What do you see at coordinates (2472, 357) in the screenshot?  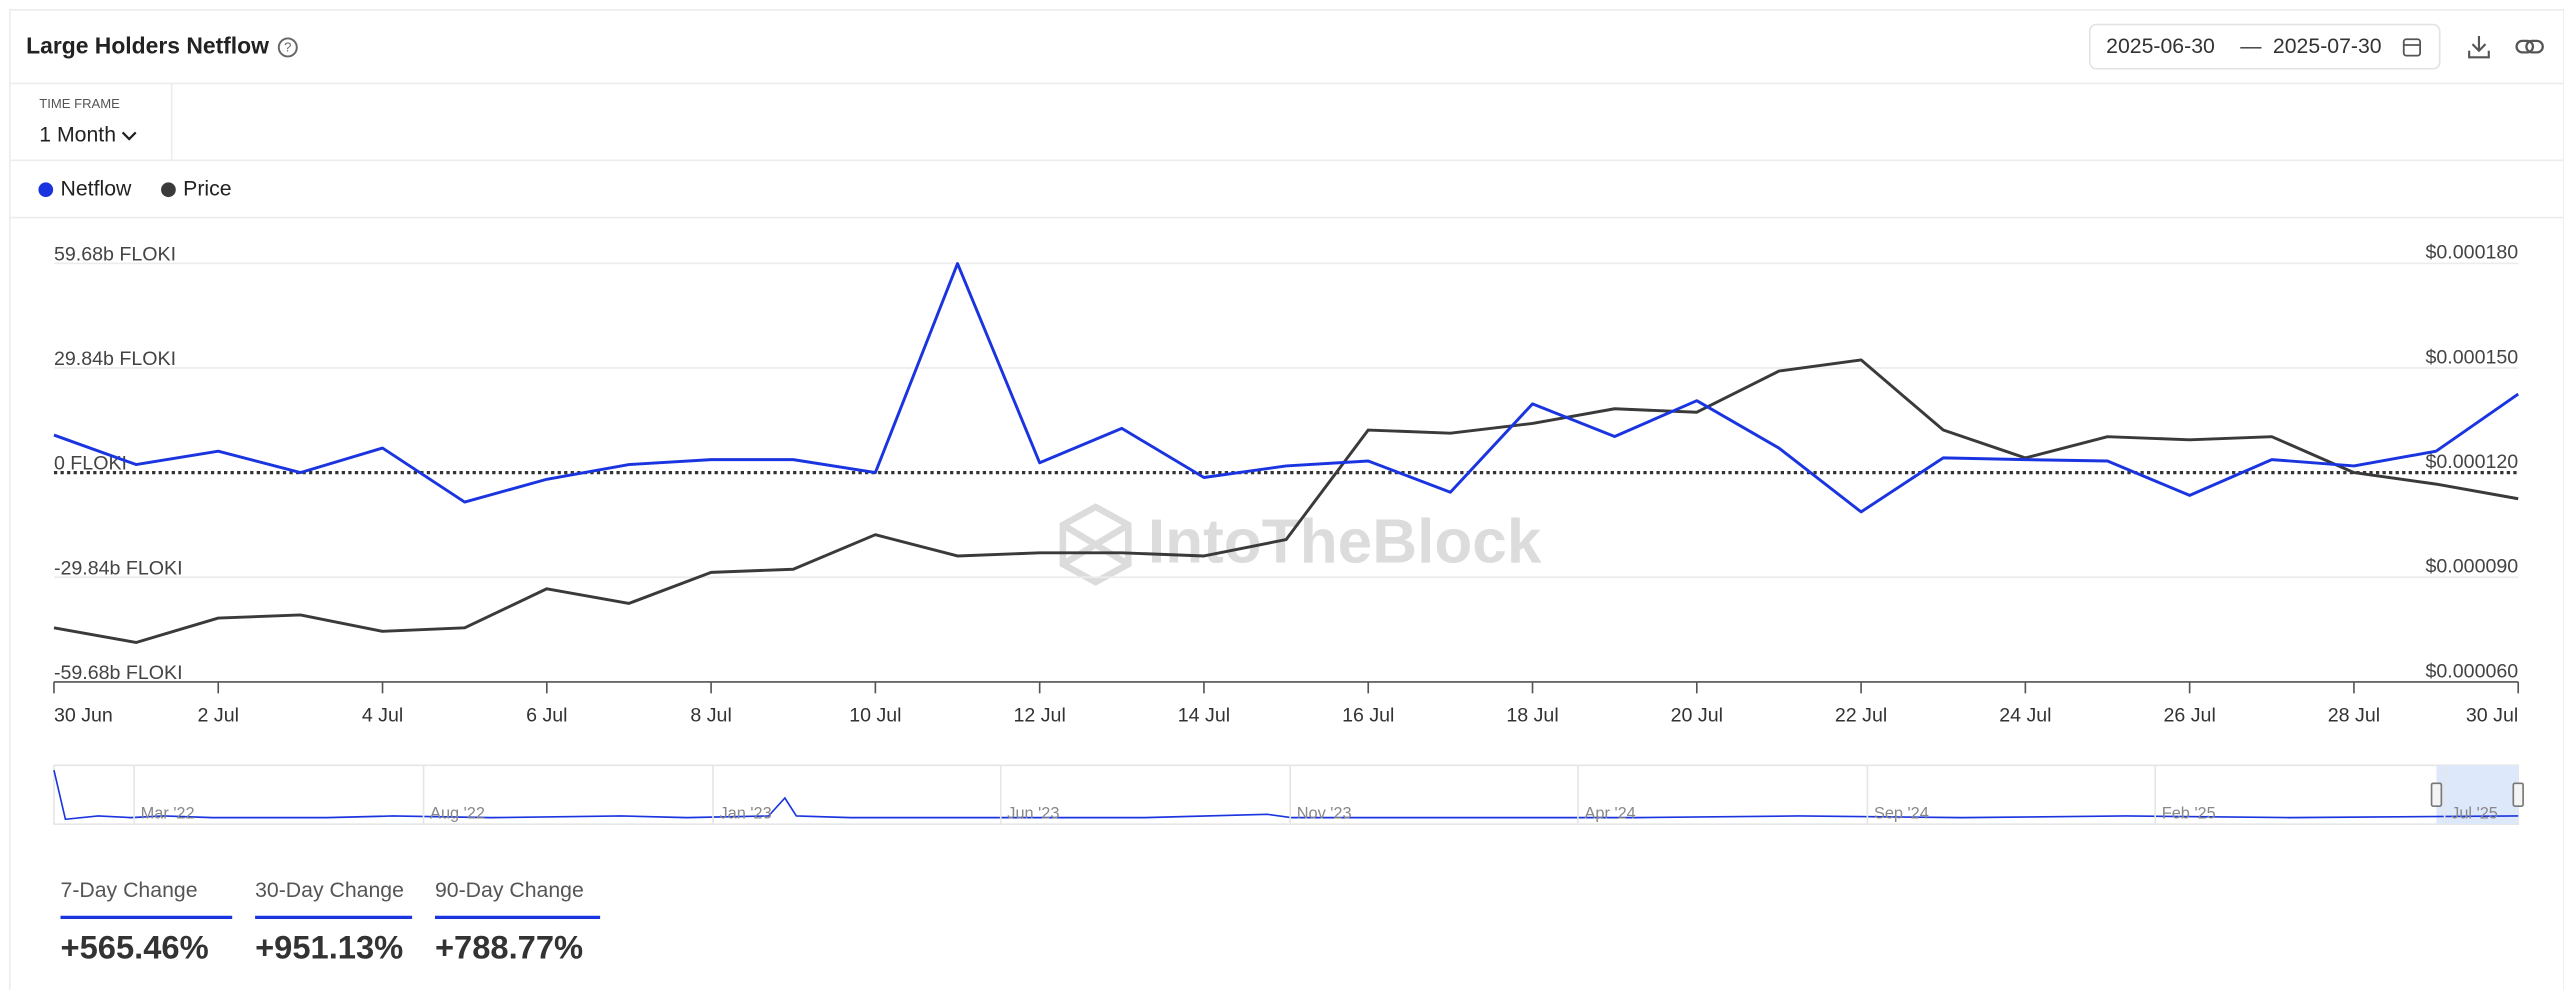 I see `y2-tick-label: $0.000150` at bounding box center [2472, 357].